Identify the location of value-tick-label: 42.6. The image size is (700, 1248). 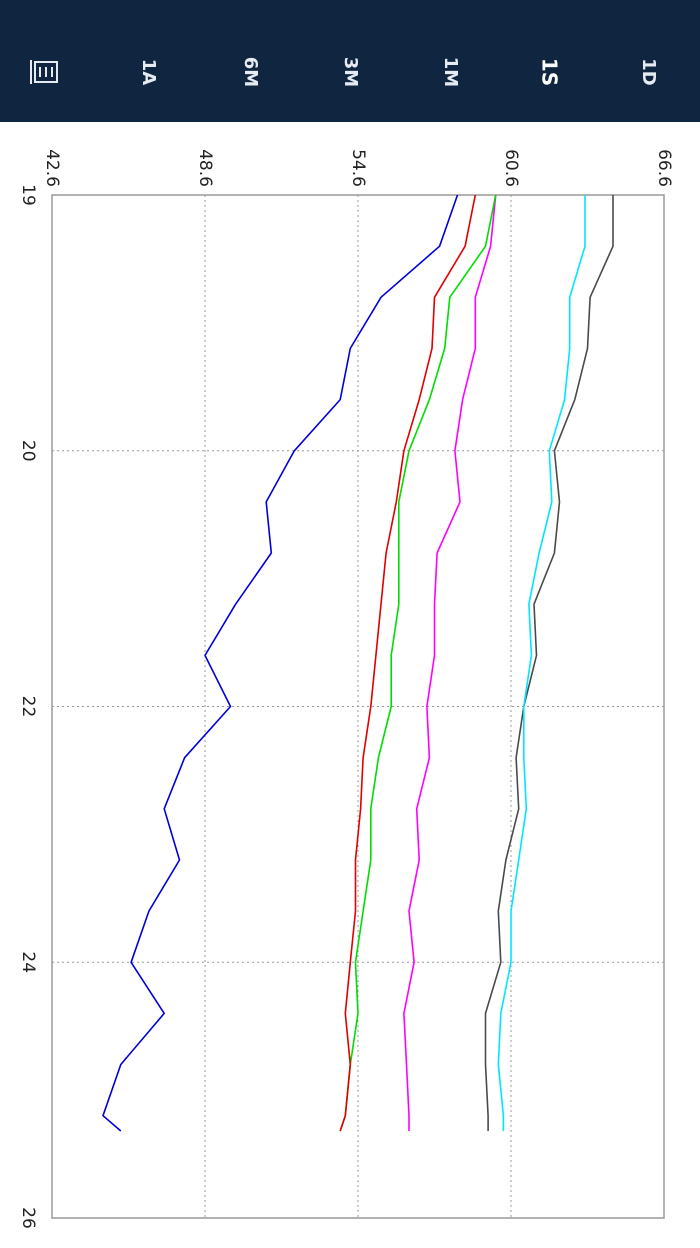
(52, 168).